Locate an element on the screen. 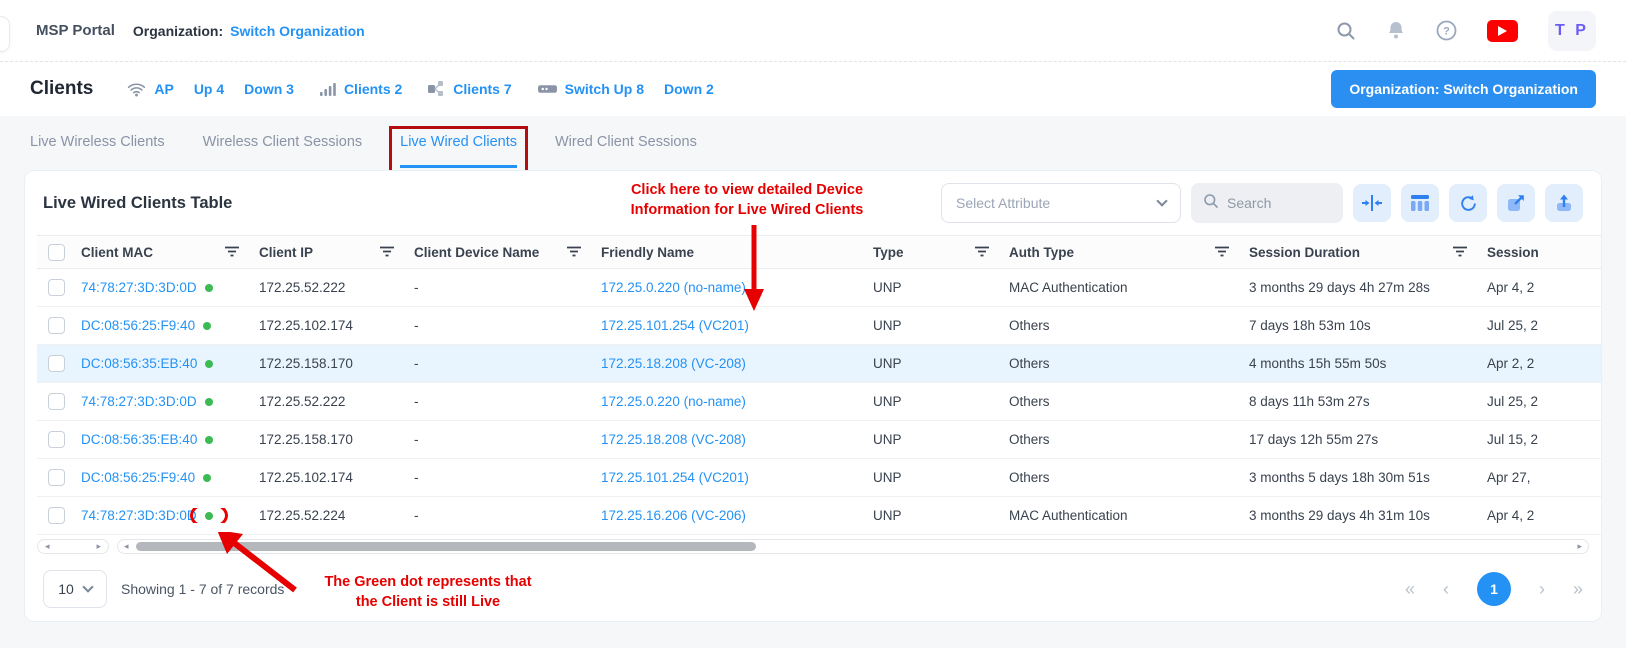 The width and height of the screenshot is (1626, 648). page-size-select: 10 is located at coordinates (75, 589).